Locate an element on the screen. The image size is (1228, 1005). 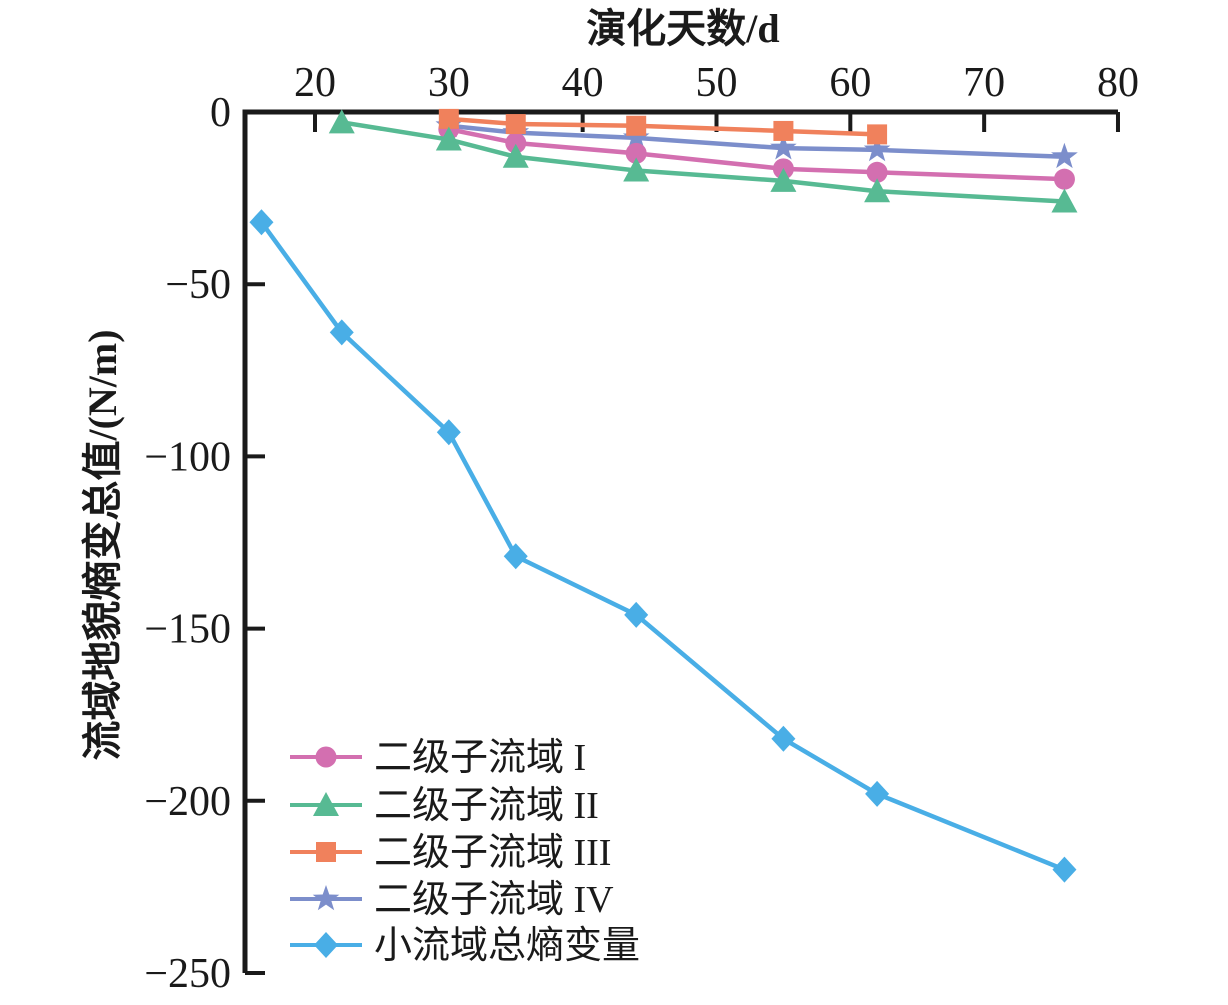
y-tick-label: 0 is located at coordinates (220, 113).